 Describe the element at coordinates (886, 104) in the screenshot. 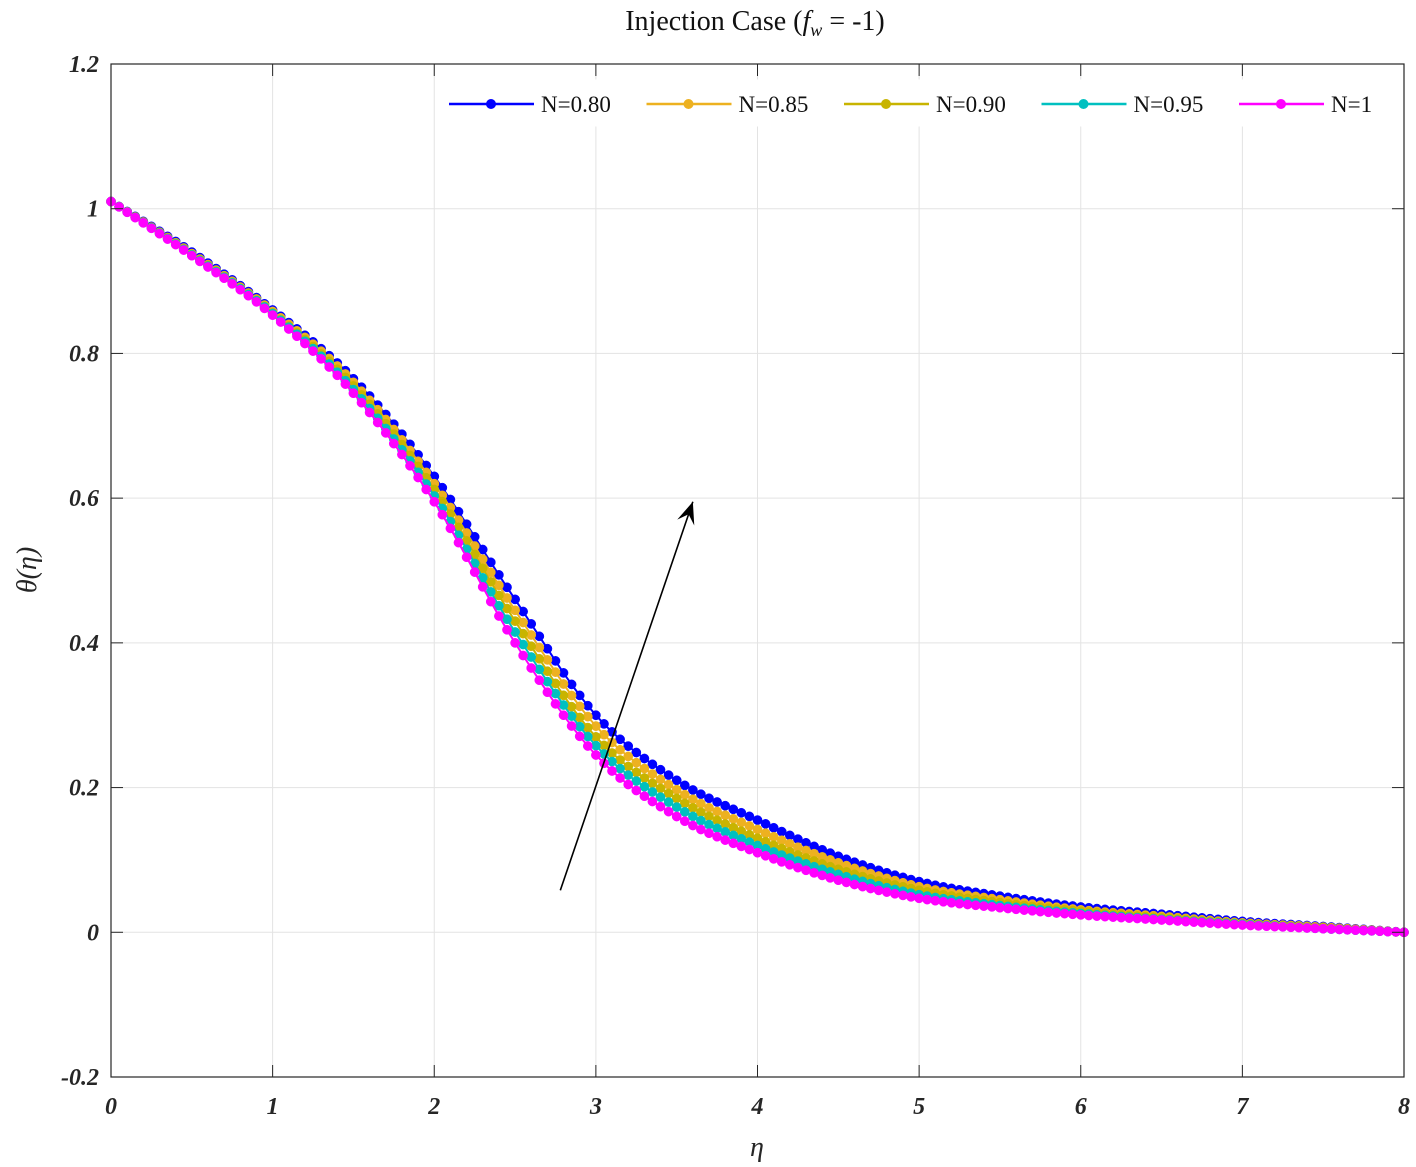

I see `legend-swatch-marker` at that location.